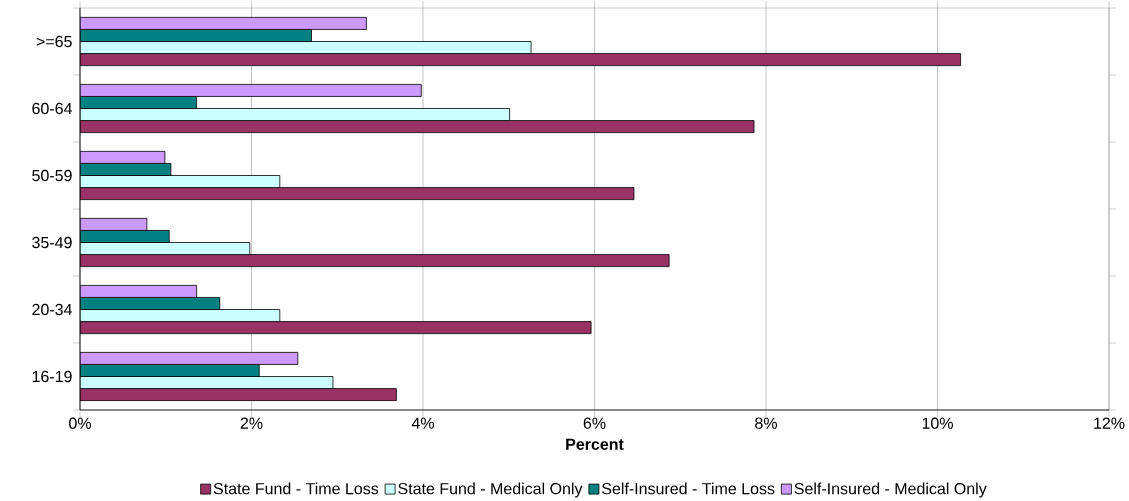 Image resolution: width=1129 pixels, height=501 pixels. What do you see at coordinates (251, 423) in the screenshot?
I see `x-tick-label: 2%` at bounding box center [251, 423].